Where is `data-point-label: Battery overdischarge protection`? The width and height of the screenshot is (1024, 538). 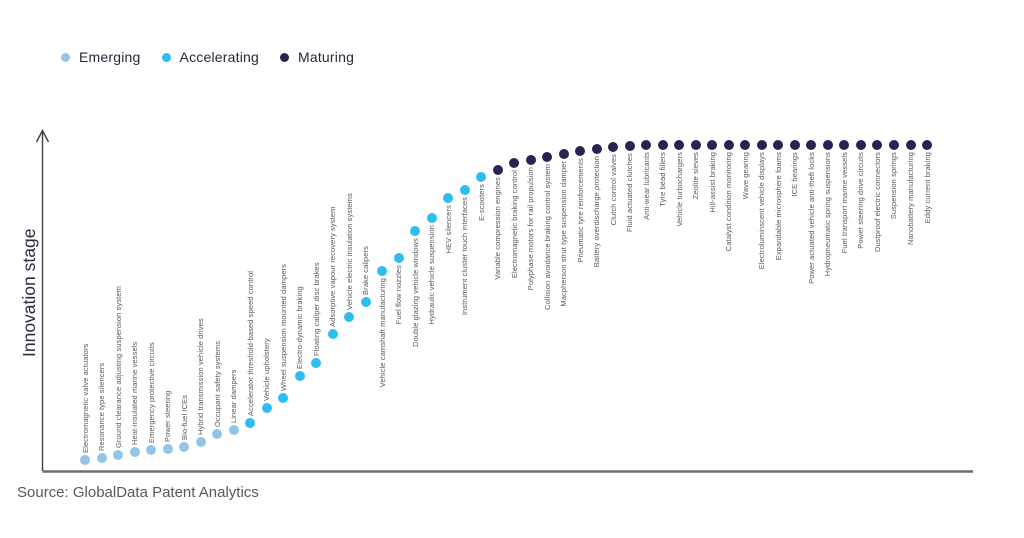 data-point-label: Battery overdischarge protection is located at coordinates (597, 212).